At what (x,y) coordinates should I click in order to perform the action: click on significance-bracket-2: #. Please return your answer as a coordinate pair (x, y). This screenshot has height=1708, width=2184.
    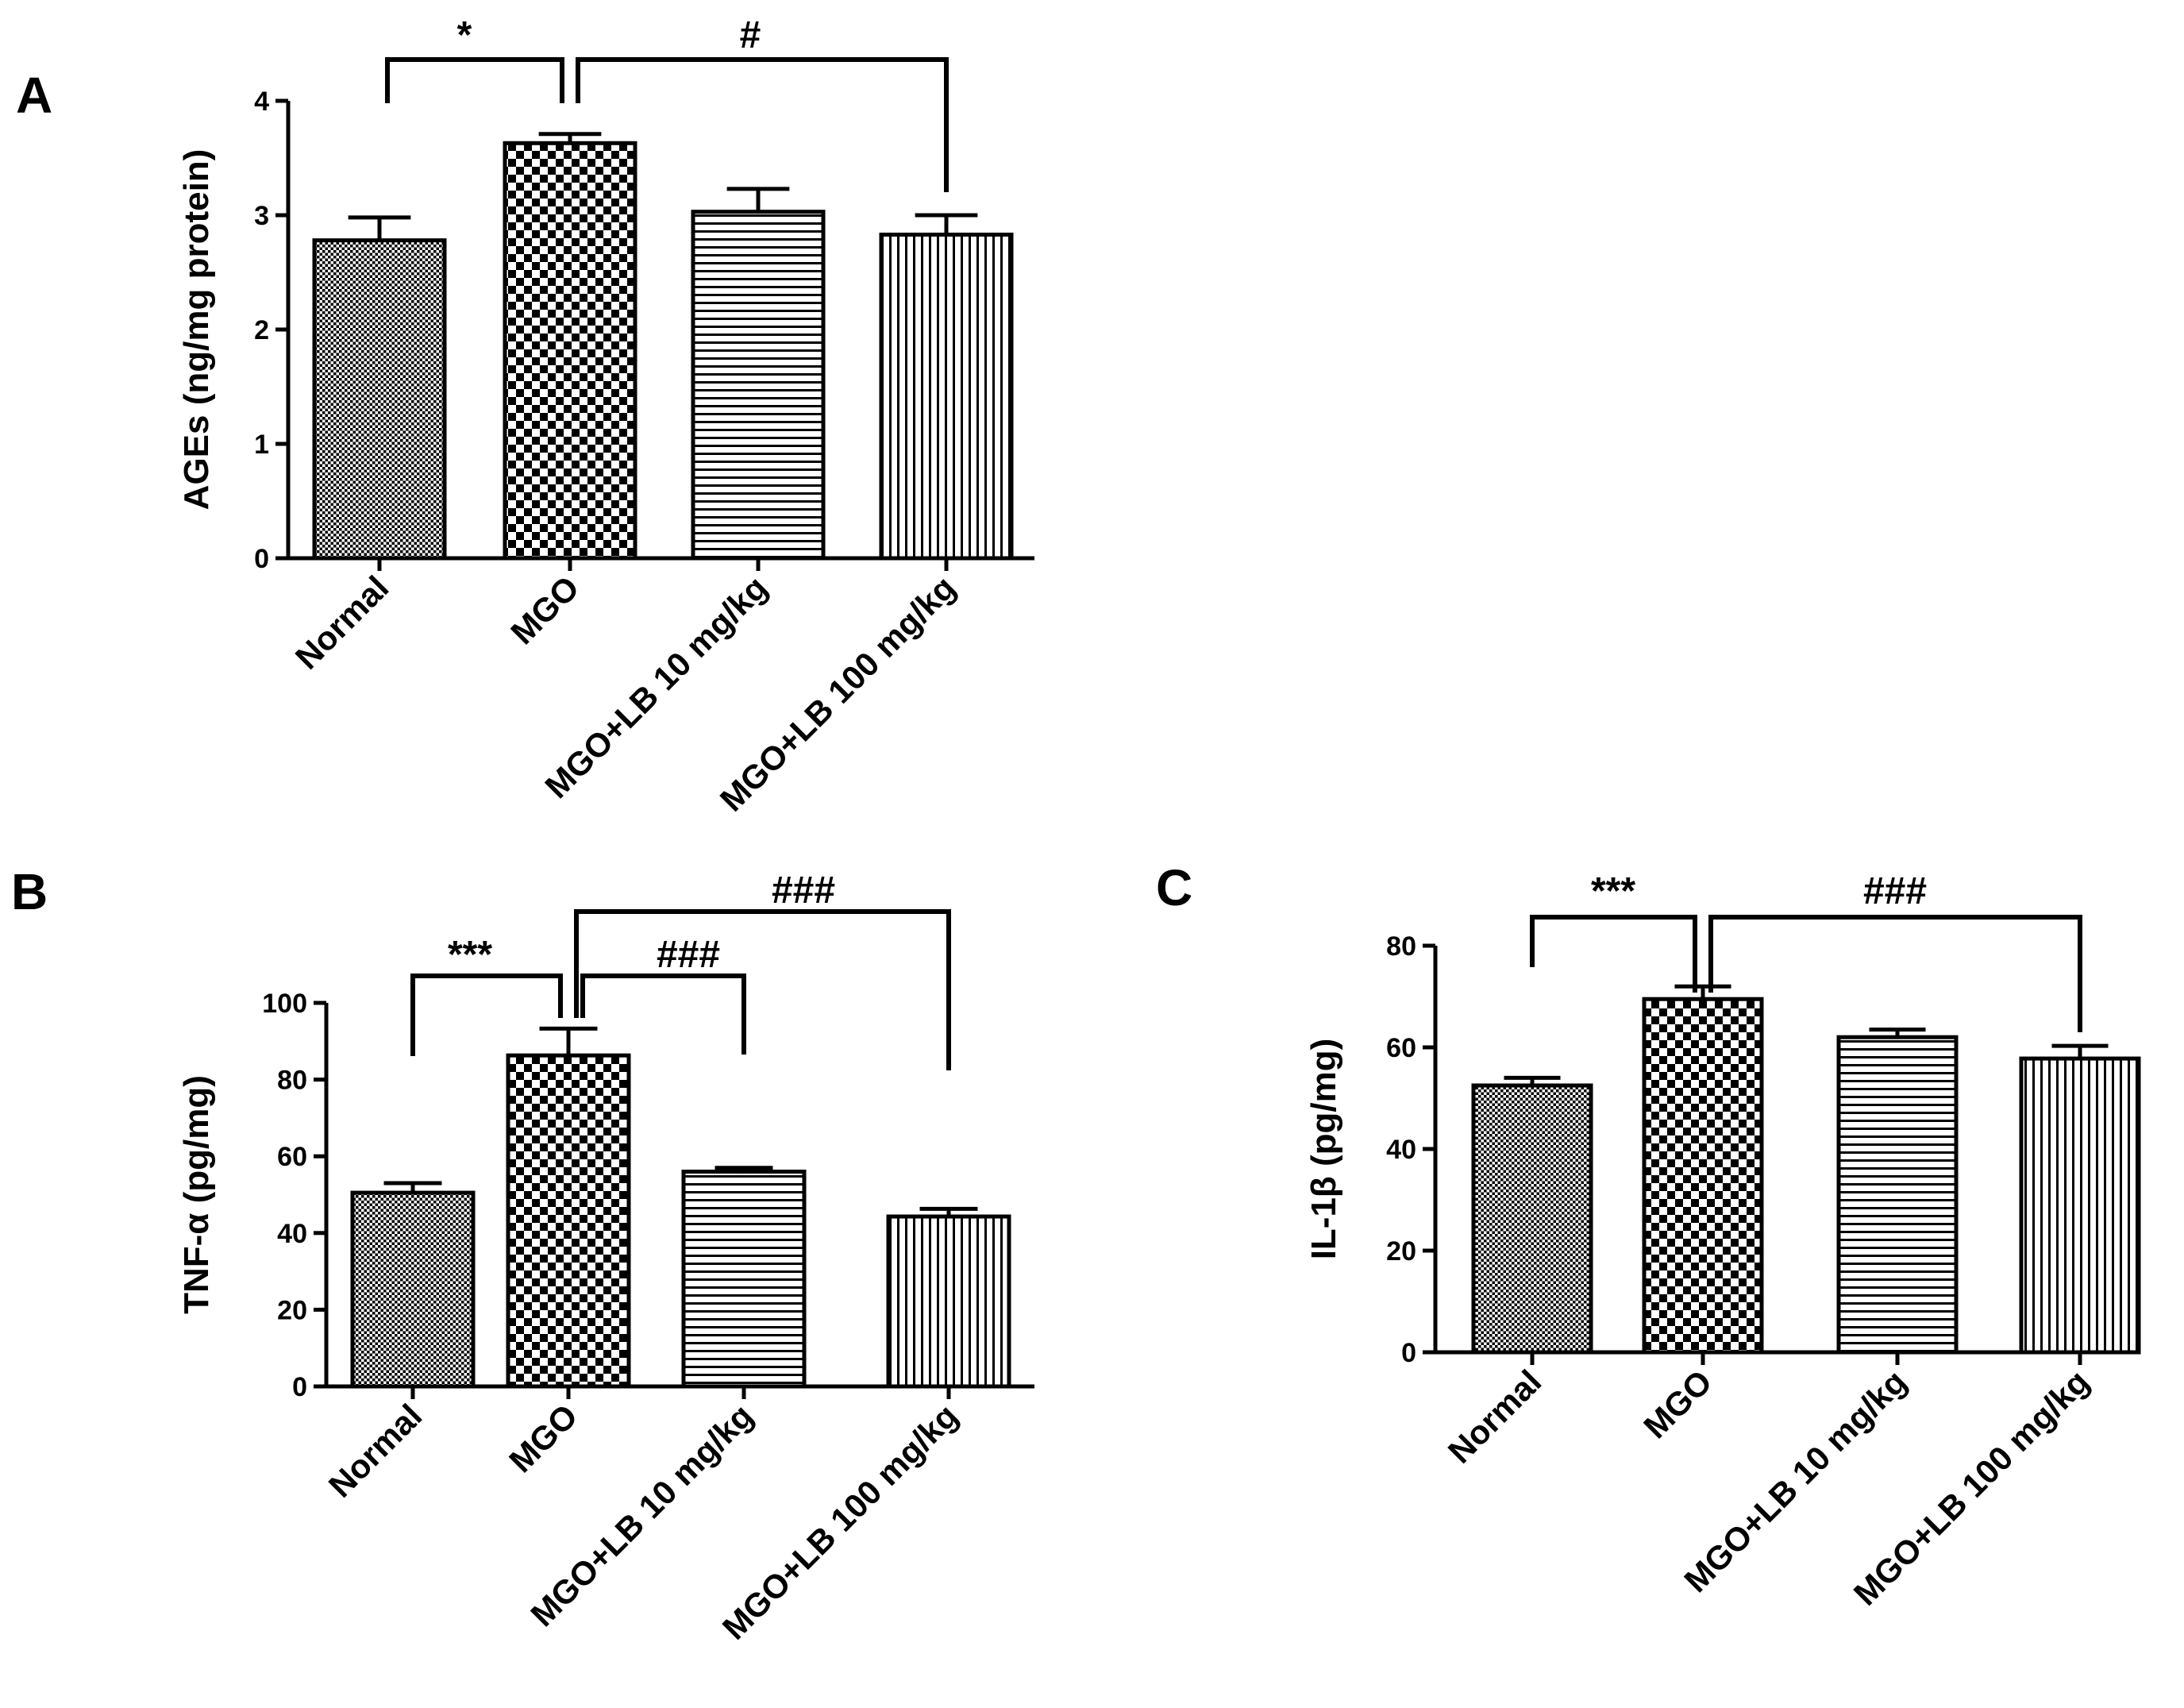
    Looking at the image, I should click on (762, 103).